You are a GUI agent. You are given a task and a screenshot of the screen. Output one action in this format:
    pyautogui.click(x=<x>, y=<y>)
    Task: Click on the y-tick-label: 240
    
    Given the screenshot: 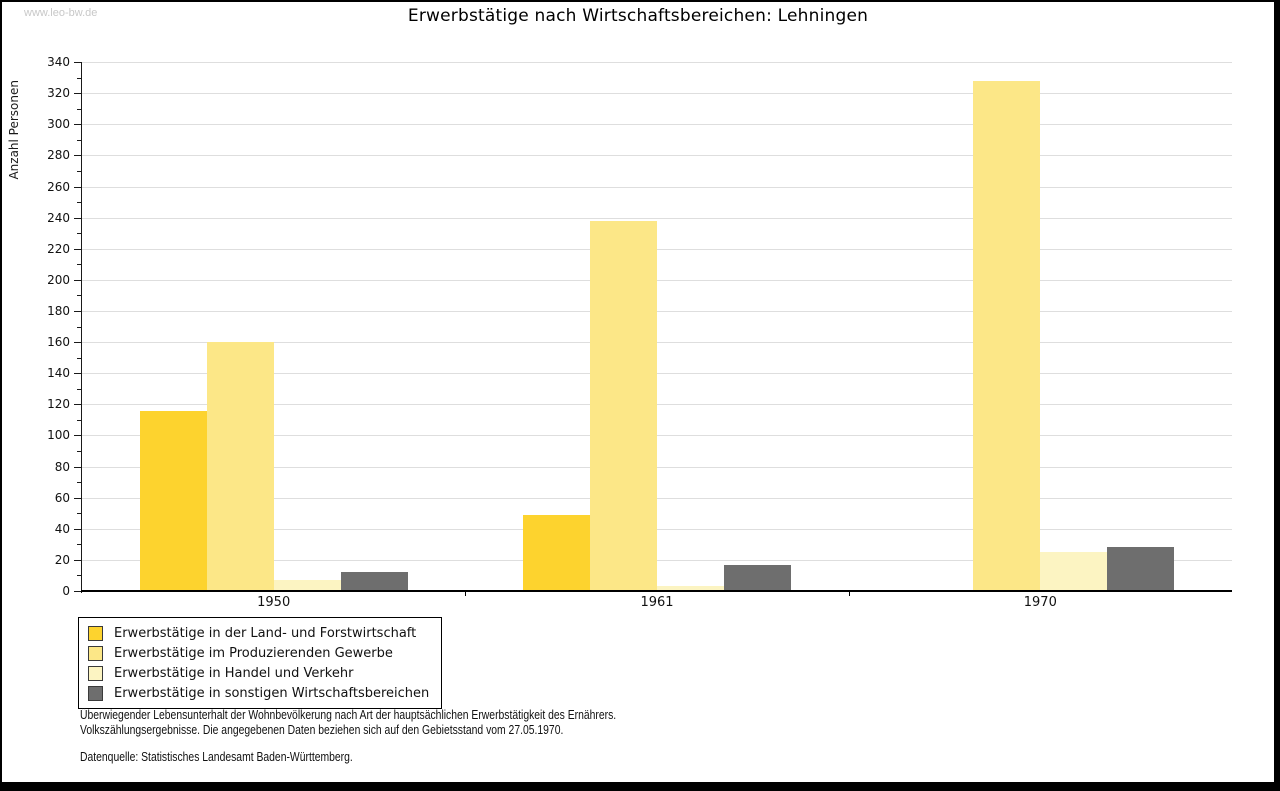 What is the action you would take?
    pyautogui.click(x=58, y=217)
    